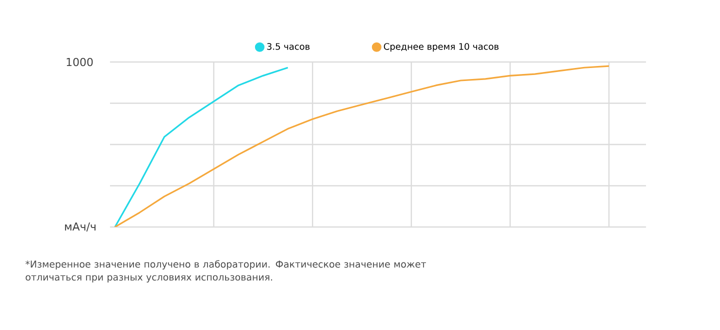 Image resolution: width=720 pixels, height=330 pixels. What do you see at coordinates (441, 47) in the screenshot?
I see `legend-label: Среднее время 10 часов` at bounding box center [441, 47].